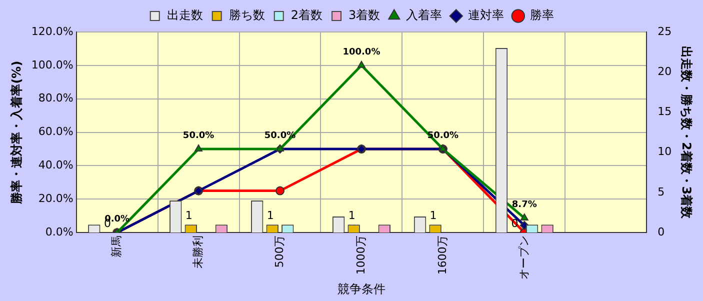  Describe the element at coordinates (361, 255) in the screenshot. I see `x-tick-label: 1000万` at that location.